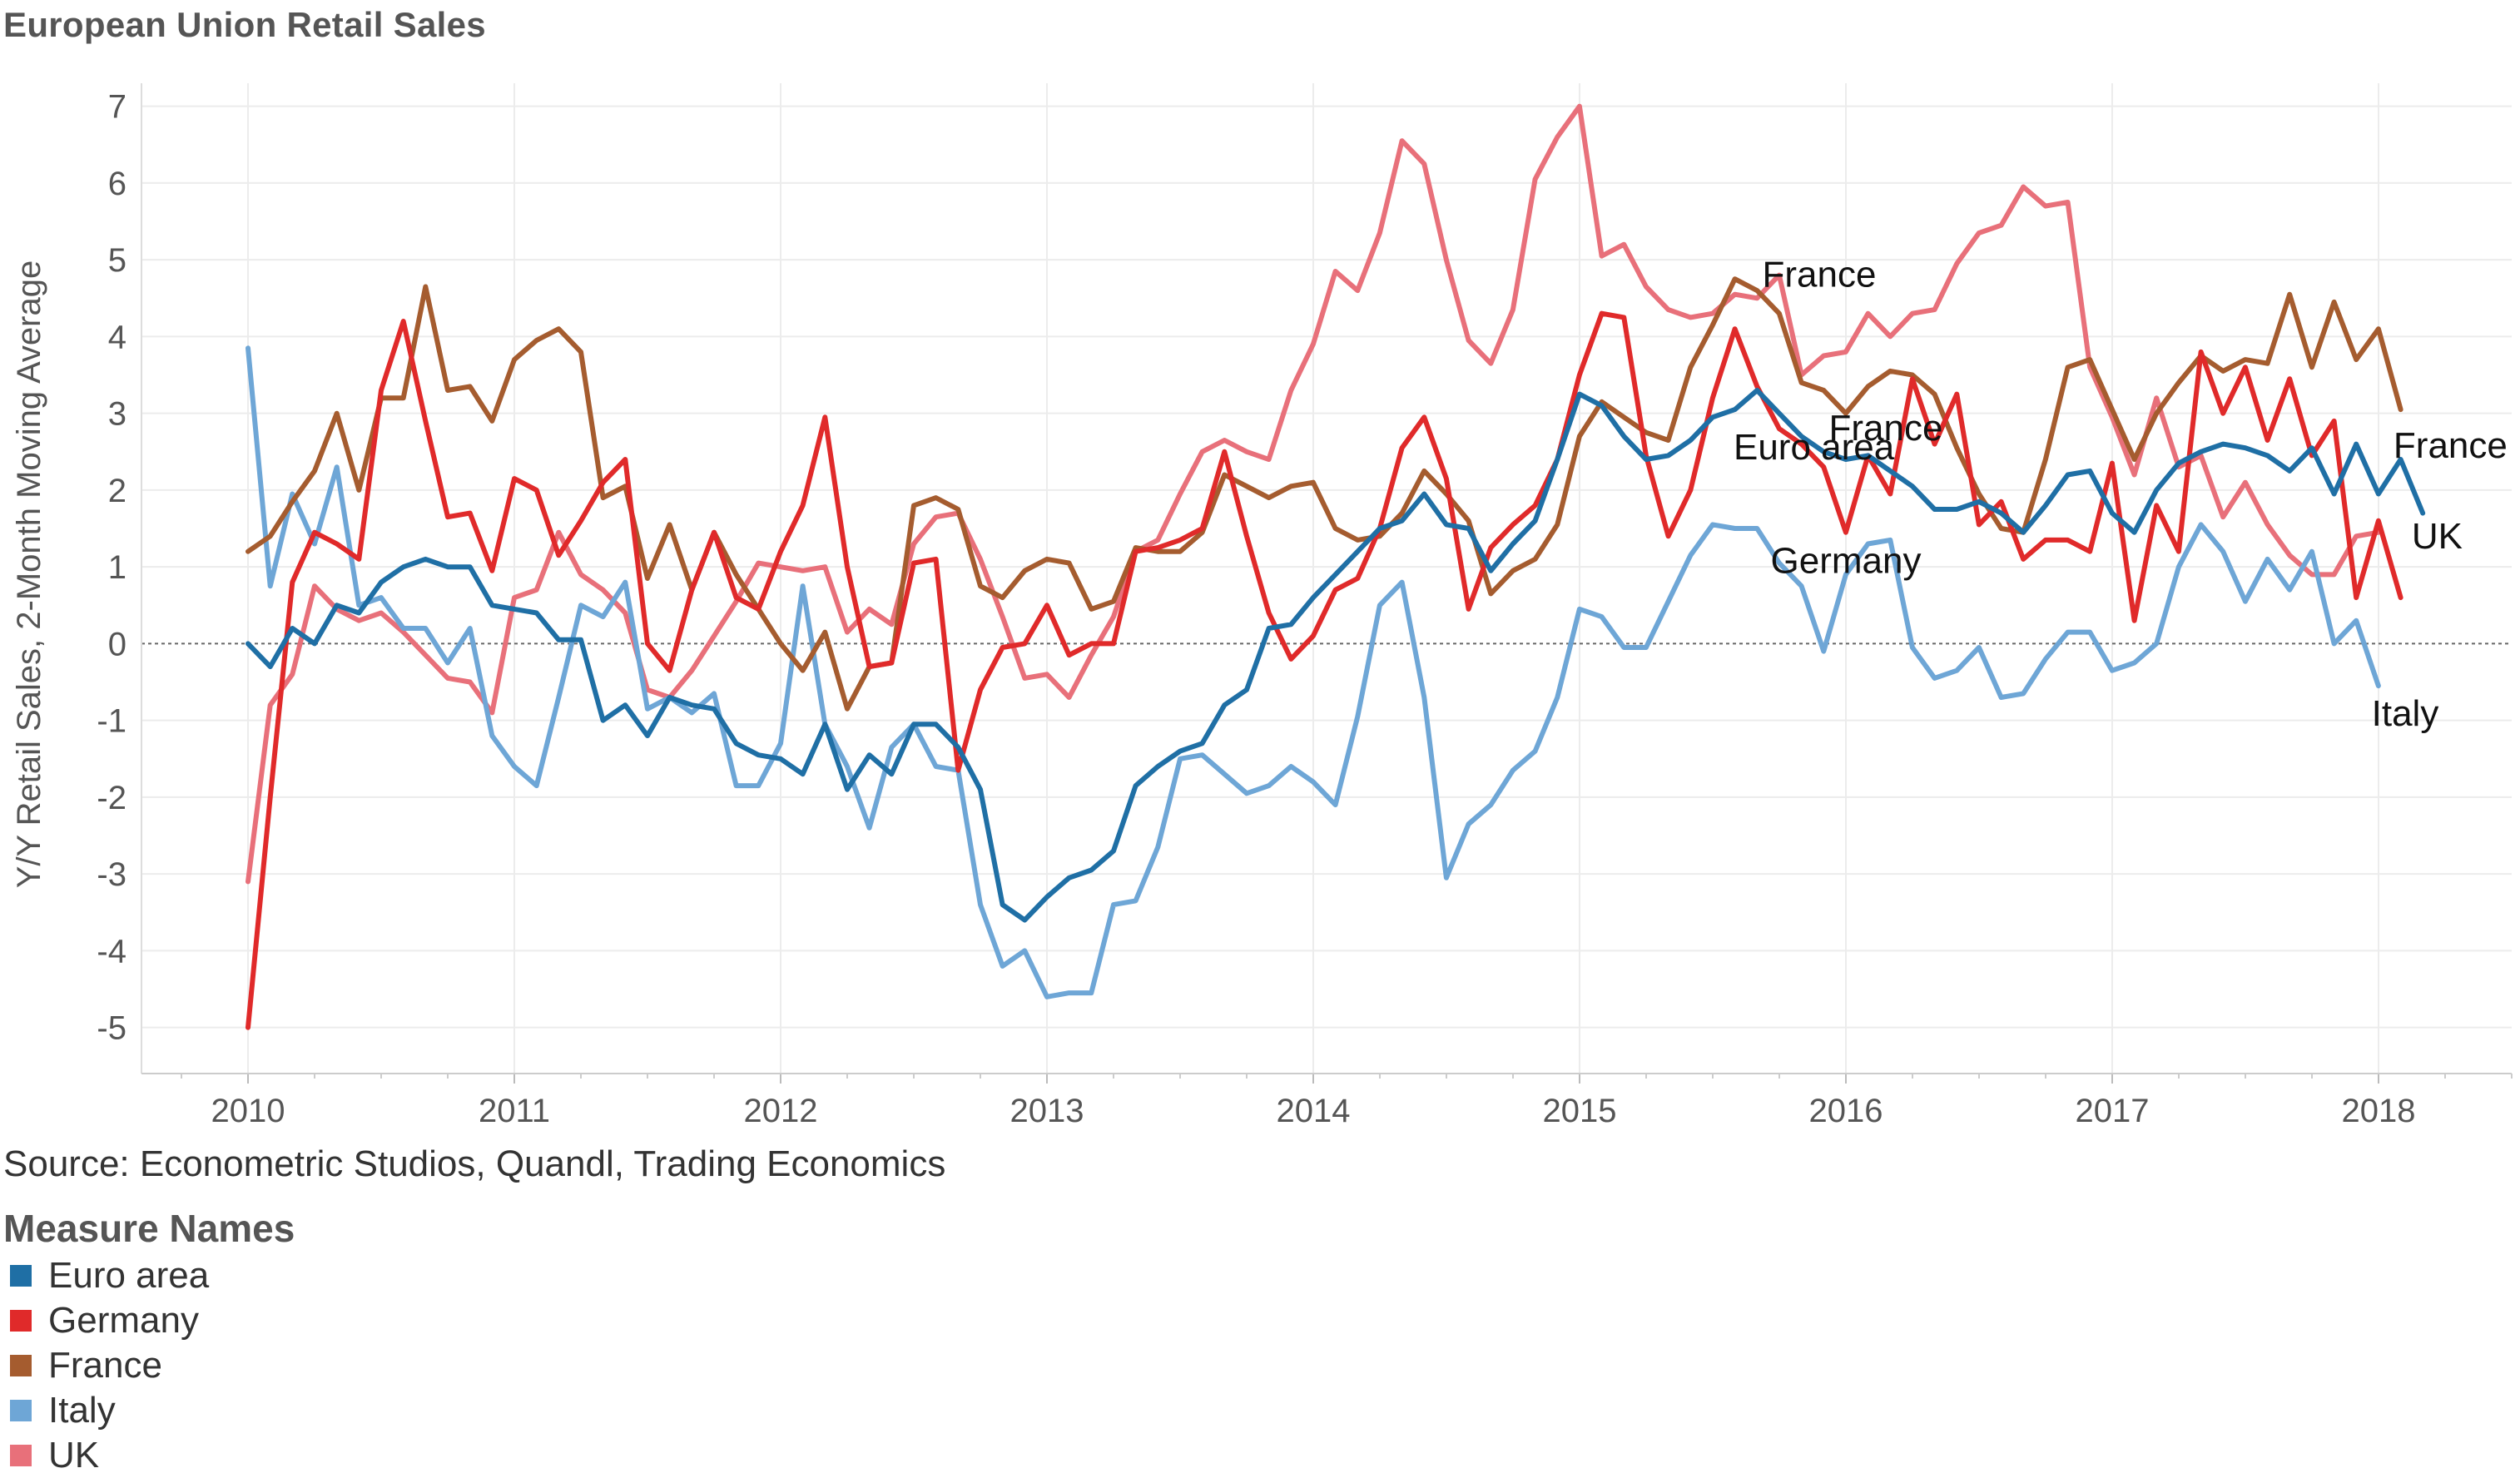 Image resolution: width=2520 pixels, height=1478 pixels. I want to click on legend-items: Euro area Germany France Italy UK, so click(149, 1365).